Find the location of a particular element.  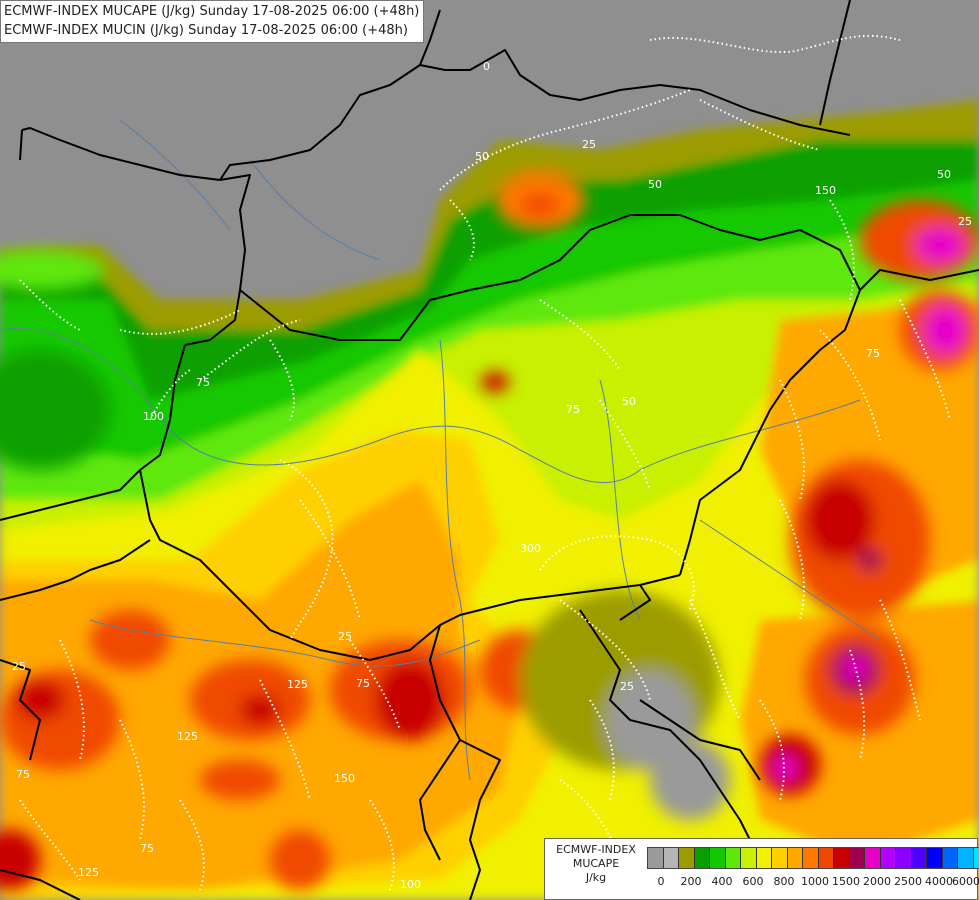

legend-line-1: ECMWF-INDEX is located at coordinates (596, 849).